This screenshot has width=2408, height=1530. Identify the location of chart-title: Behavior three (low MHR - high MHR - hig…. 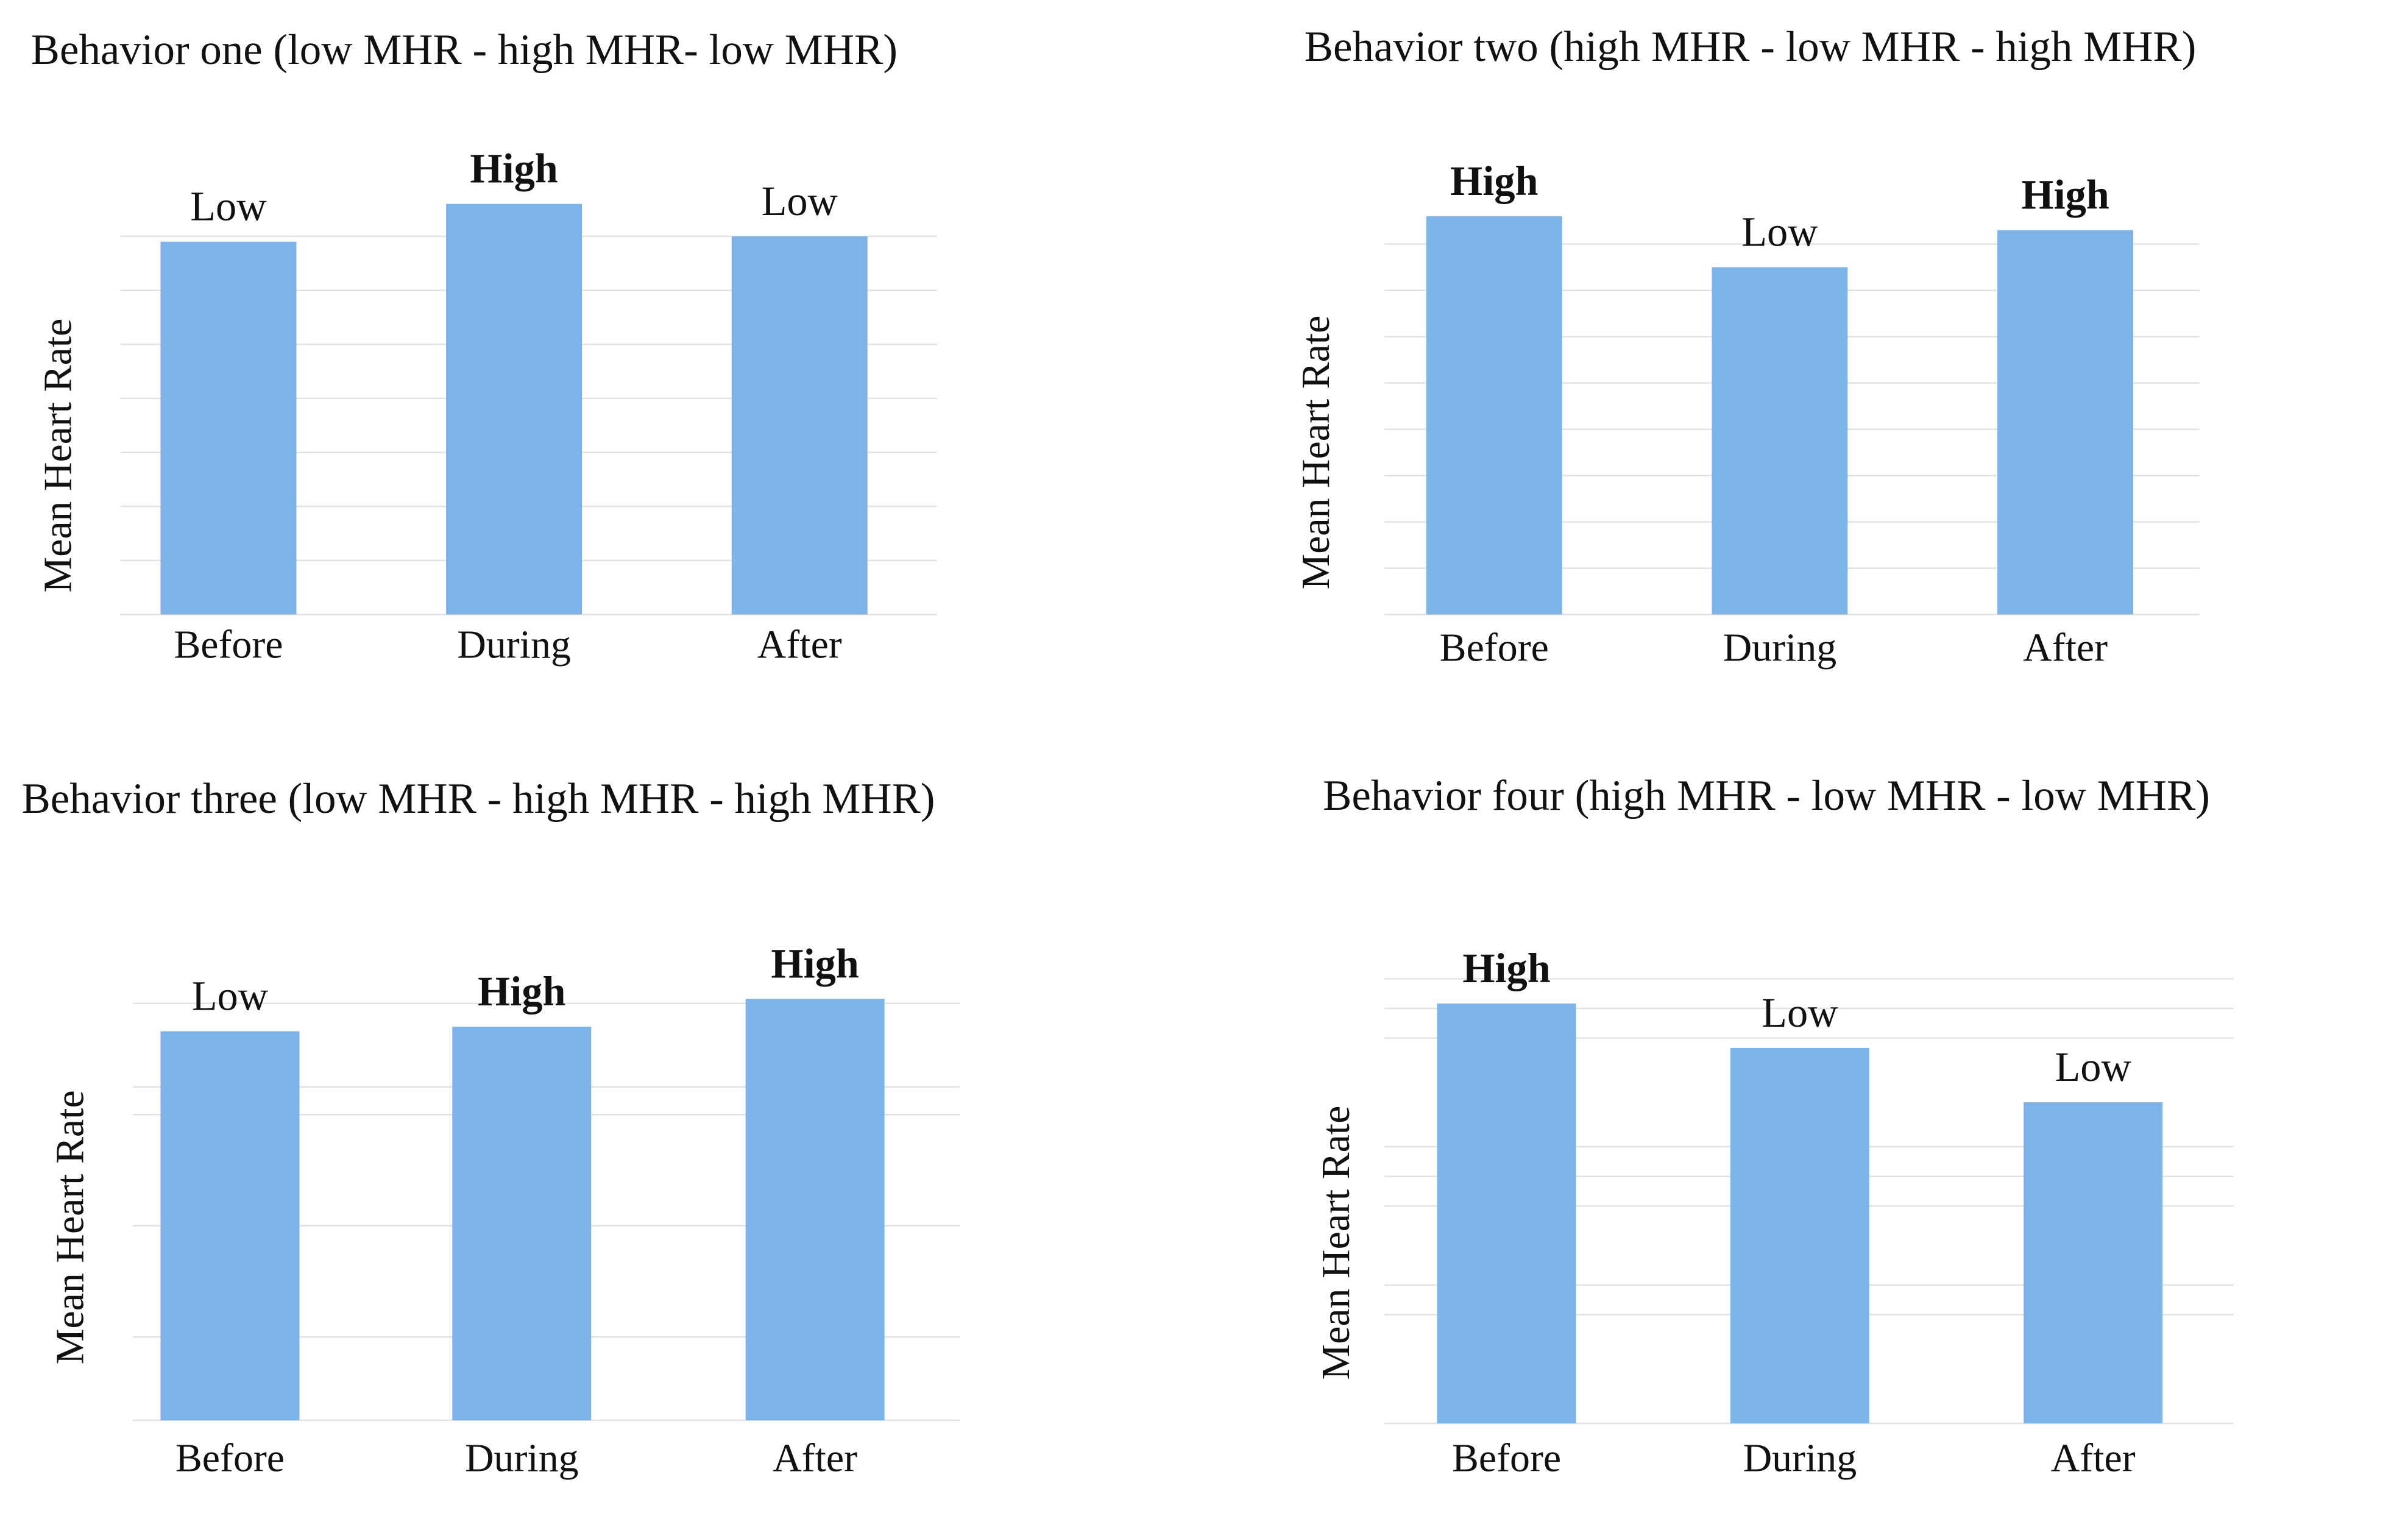
(478, 799).